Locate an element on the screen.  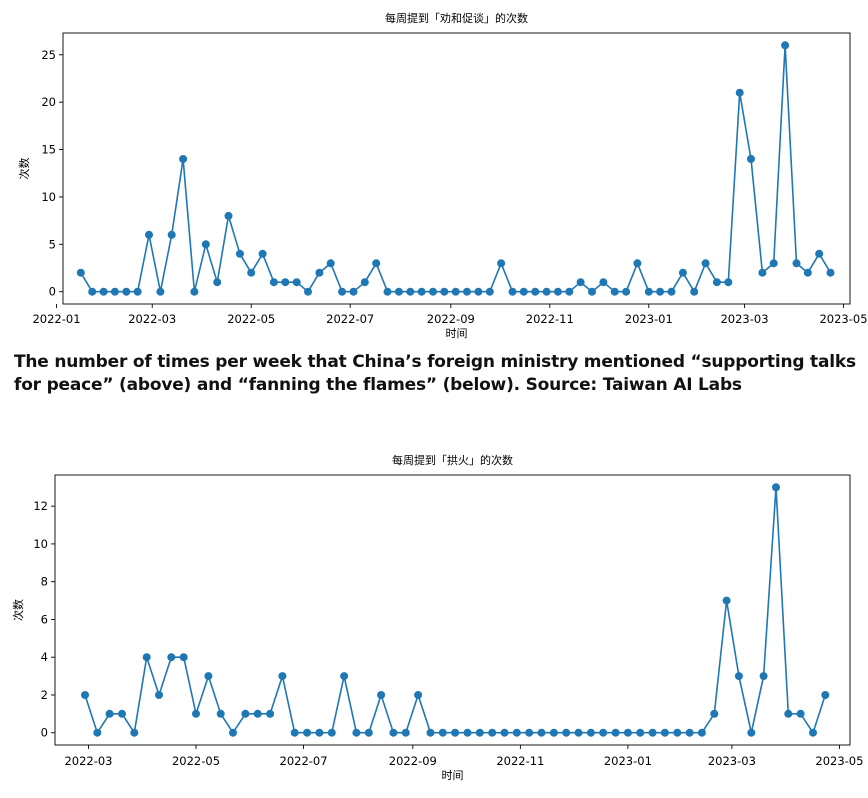
x-tick-label: 2023-03 is located at coordinates (744, 319).